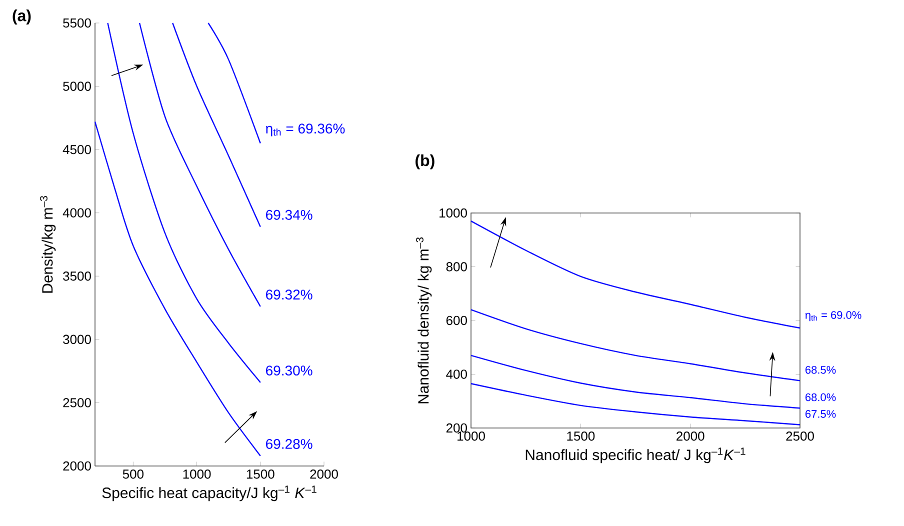 The width and height of the screenshot is (904, 526). Describe the element at coordinates (821, 414) in the screenshot. I see `series-label: 67.5%` at that location.